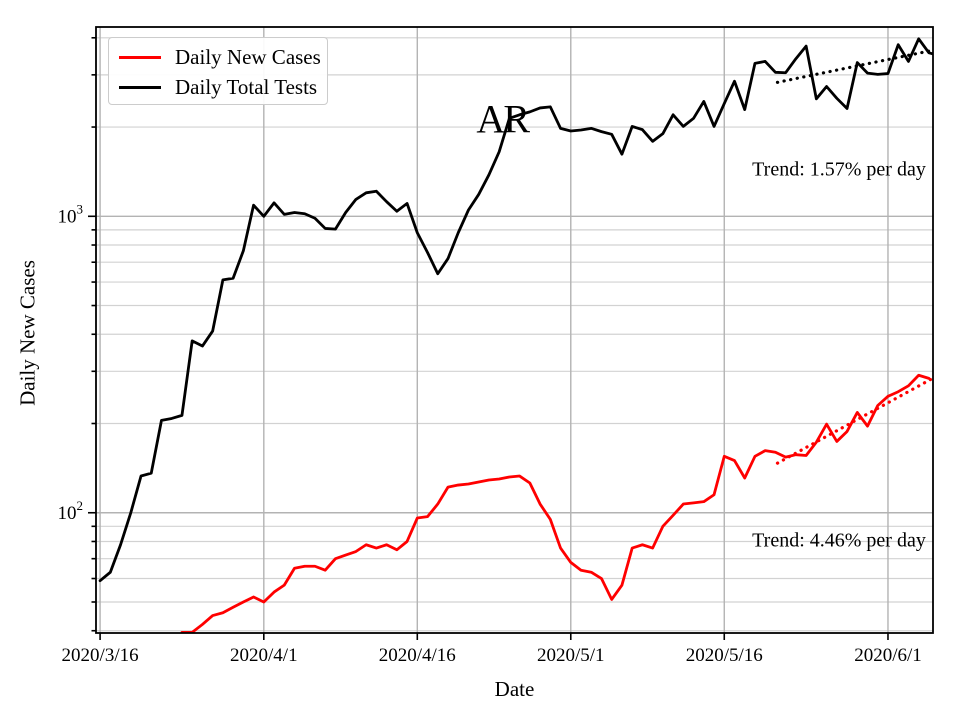 The image size is (960, 720). Describe the element at coordinates (71, 214) in the screenshot. I see `svg-text: 10³` at that location.